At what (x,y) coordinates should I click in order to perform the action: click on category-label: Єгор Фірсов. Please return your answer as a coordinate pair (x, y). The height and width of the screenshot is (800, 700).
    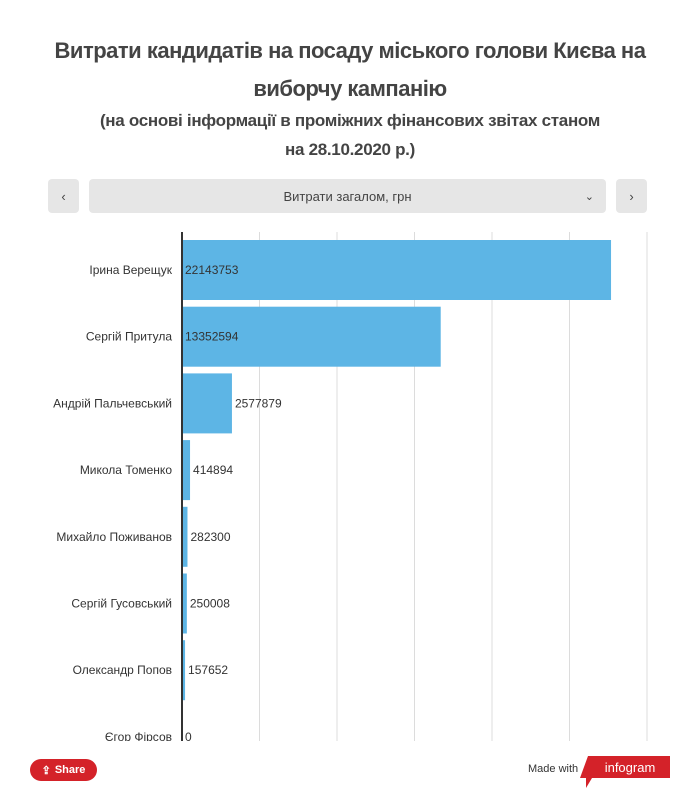
    Looking at the image, I should click on (138, 735).